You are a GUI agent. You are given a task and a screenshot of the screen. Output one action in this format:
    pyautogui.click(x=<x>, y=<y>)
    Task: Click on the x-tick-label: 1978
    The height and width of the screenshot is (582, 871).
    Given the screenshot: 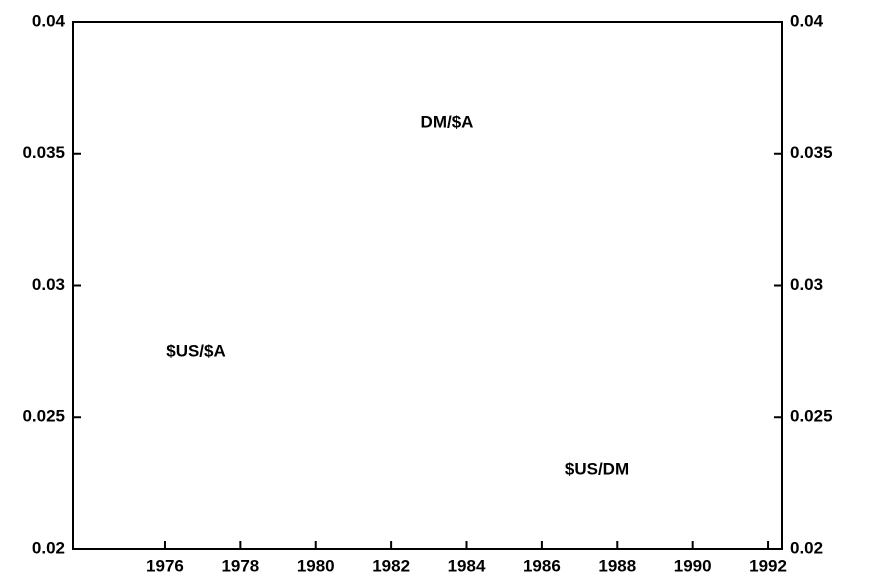 What is the action you would take?
    pyautogui.click(x=240, y=565)
    